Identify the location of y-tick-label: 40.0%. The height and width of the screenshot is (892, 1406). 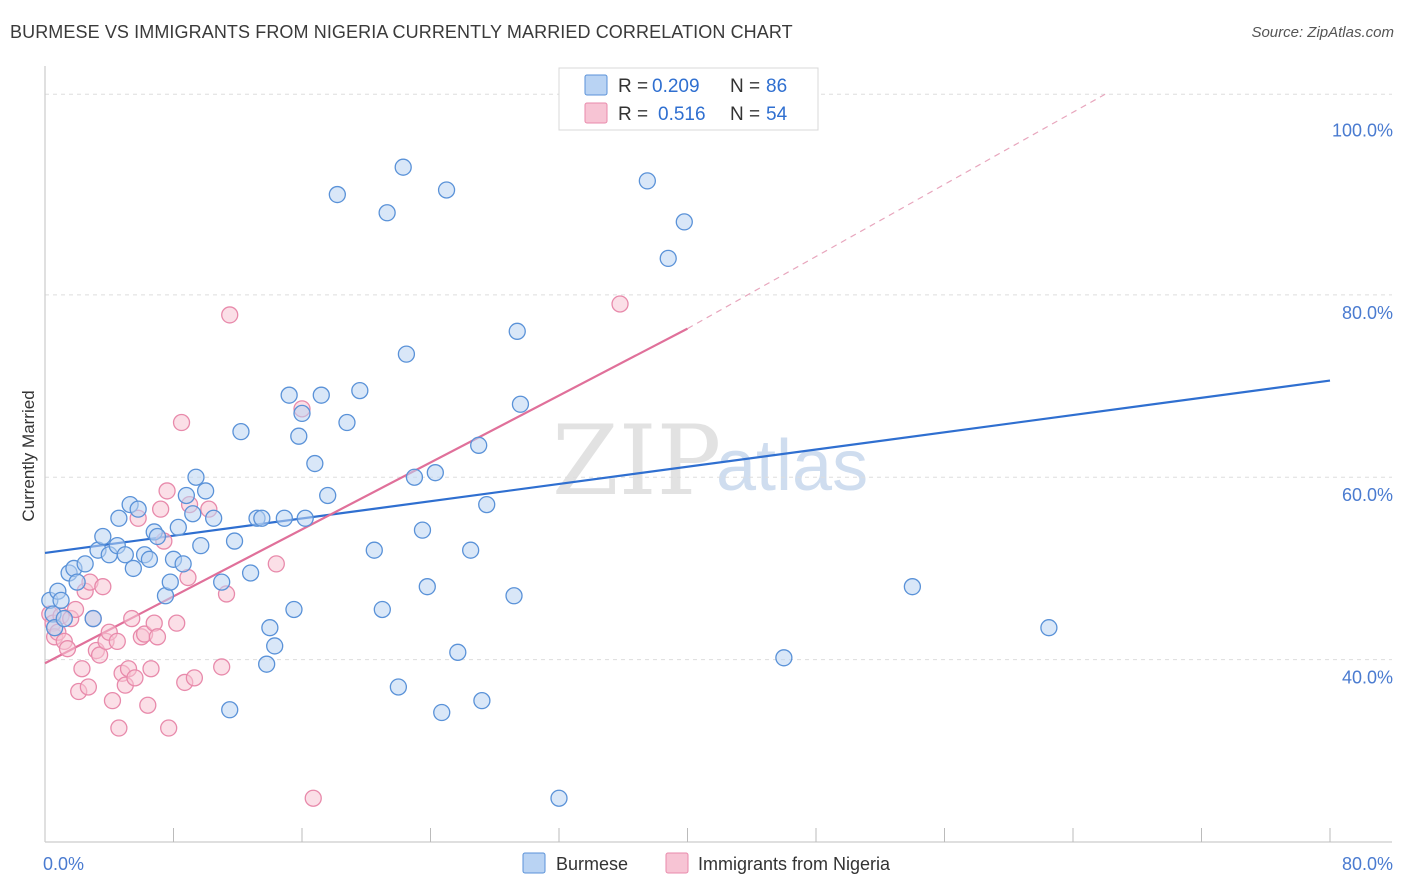
(1367, 678).